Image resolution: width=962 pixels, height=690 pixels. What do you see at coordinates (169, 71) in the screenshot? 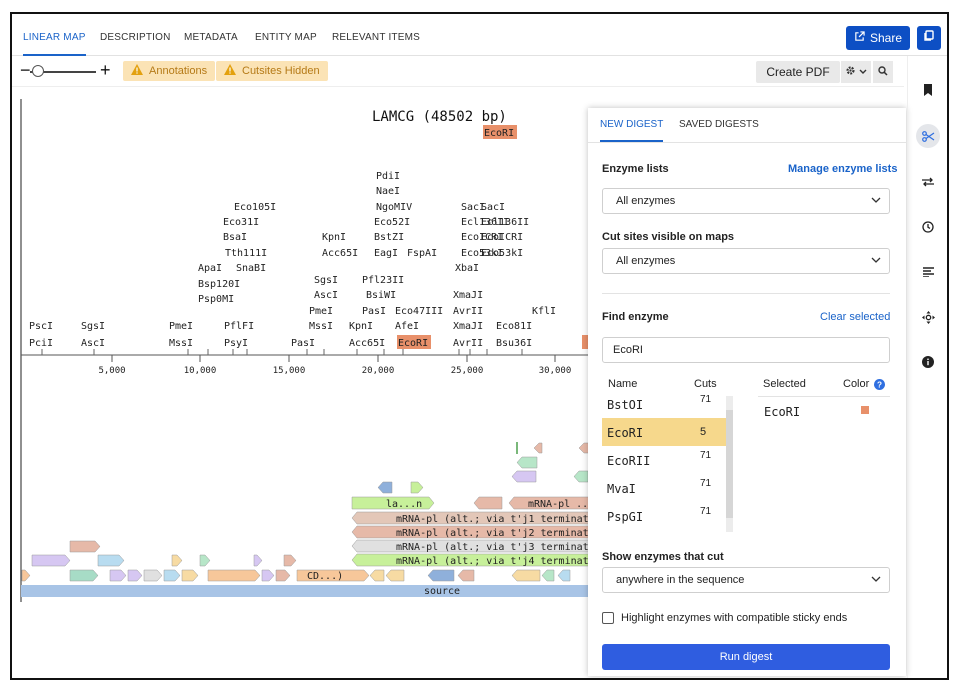
I see `annotations-toggle: Annotations` at bounding box center [169, 71].